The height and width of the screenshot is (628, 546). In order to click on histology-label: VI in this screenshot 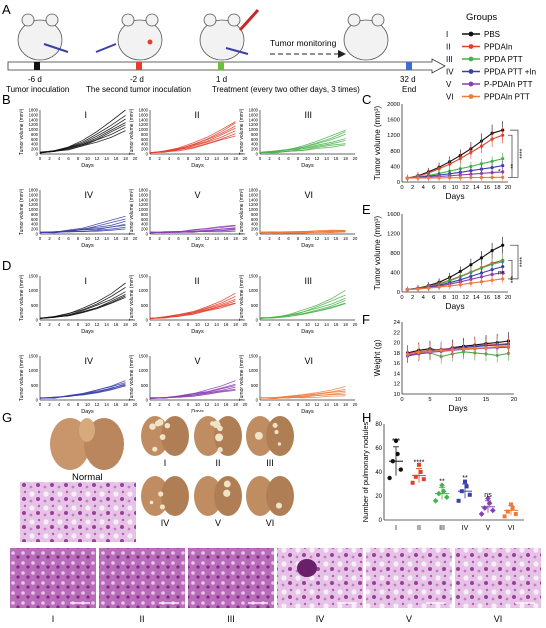, I will do `click(498, 619)`.